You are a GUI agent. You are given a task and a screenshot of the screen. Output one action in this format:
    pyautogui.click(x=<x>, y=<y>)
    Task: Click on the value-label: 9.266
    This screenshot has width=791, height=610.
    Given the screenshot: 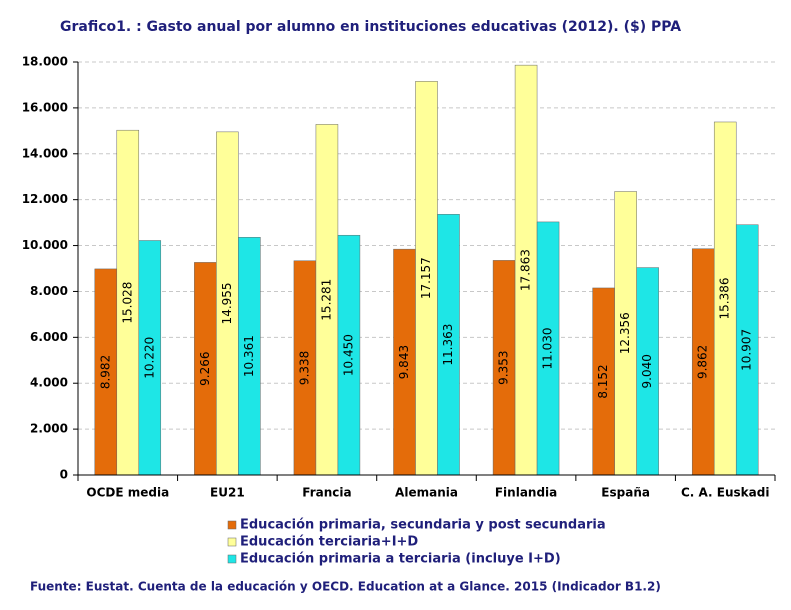 What is the action you would take?
    pyautogui.click(x=205, y=369)
    